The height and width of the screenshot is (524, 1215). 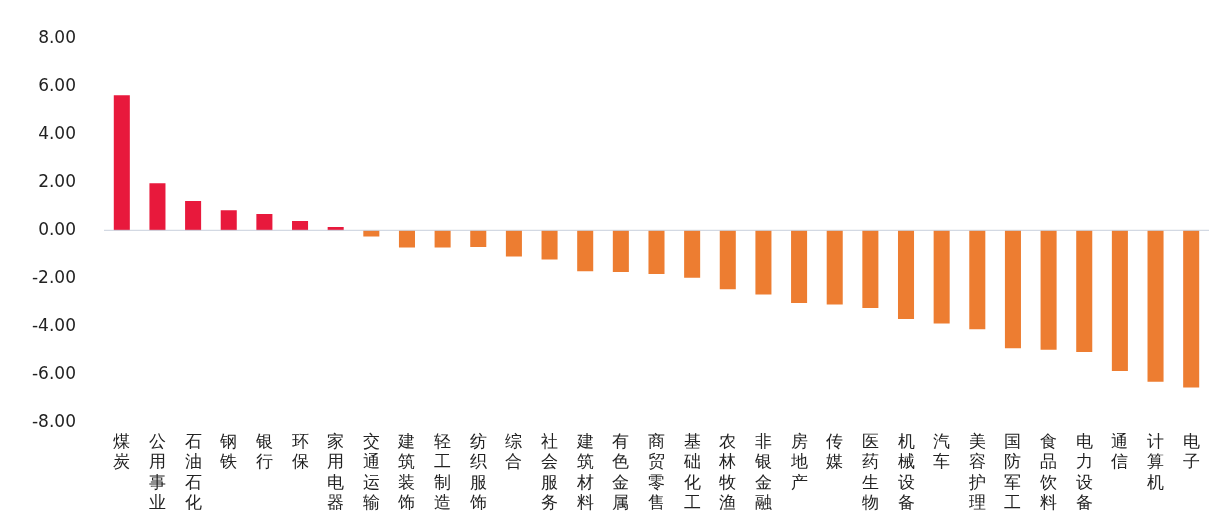 What do you see at coordinates (53, 372) in the screenshot?
I see `y-tick-label: -6.00` at bounding box center [53, 372].